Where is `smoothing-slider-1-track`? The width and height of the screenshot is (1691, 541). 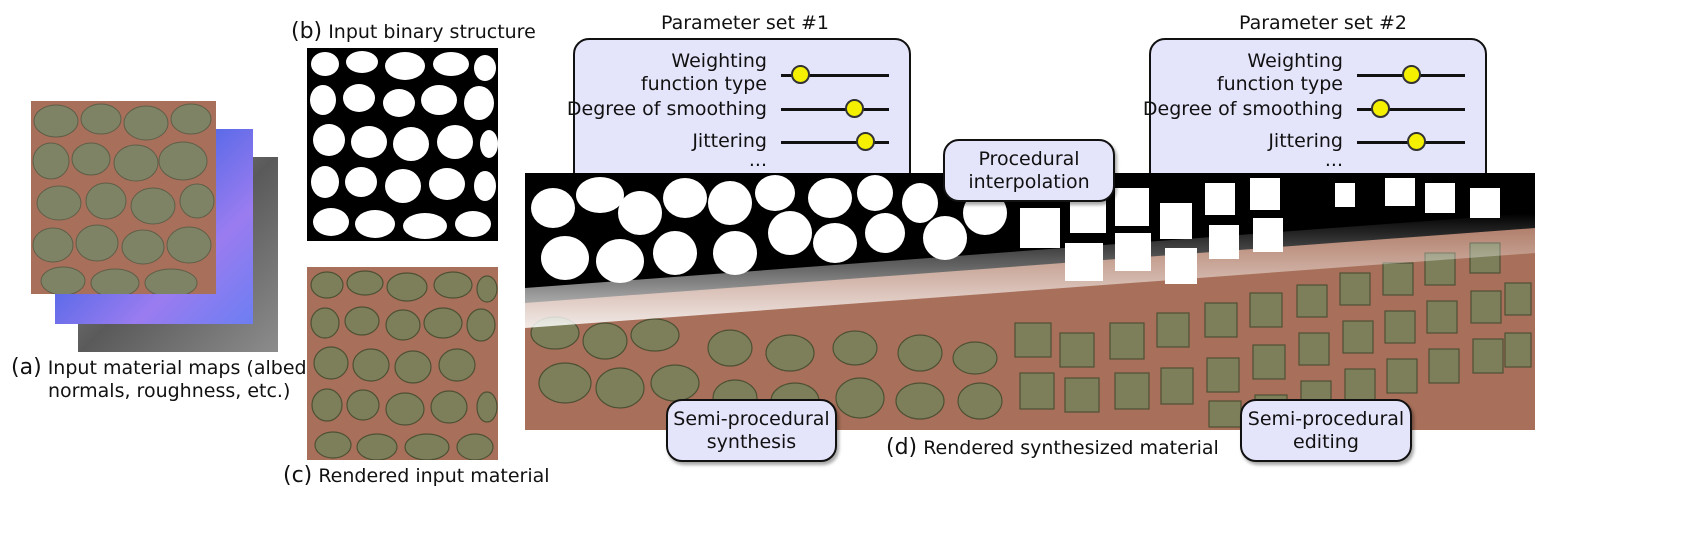 smoothing-slider-1-track is located at coordinates (835, 109).